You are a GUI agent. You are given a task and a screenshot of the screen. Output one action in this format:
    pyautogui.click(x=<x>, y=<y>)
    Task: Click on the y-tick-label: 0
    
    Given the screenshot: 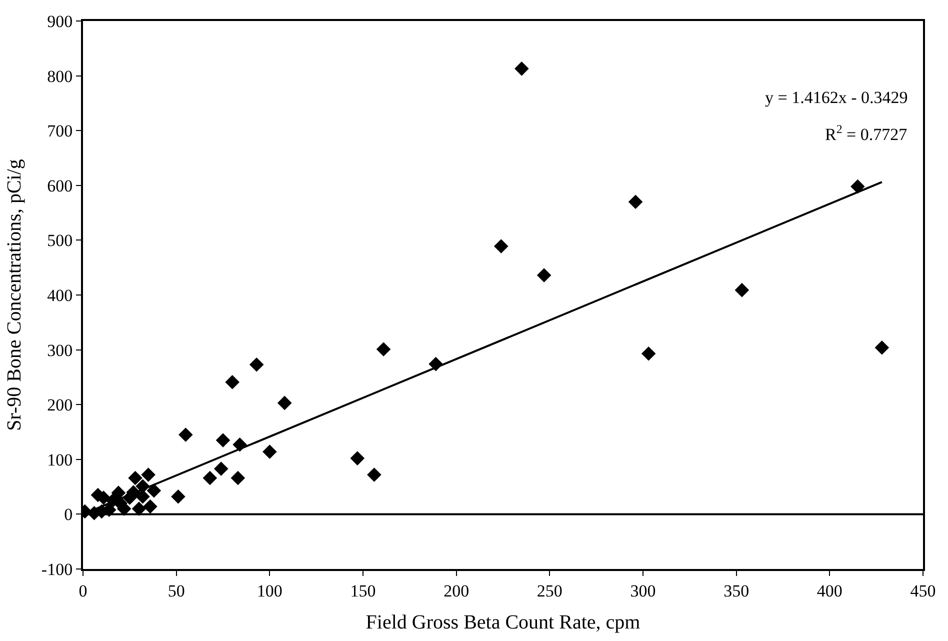 What is the action you would take?
    pyautogui.click(x=68, y=514)
    